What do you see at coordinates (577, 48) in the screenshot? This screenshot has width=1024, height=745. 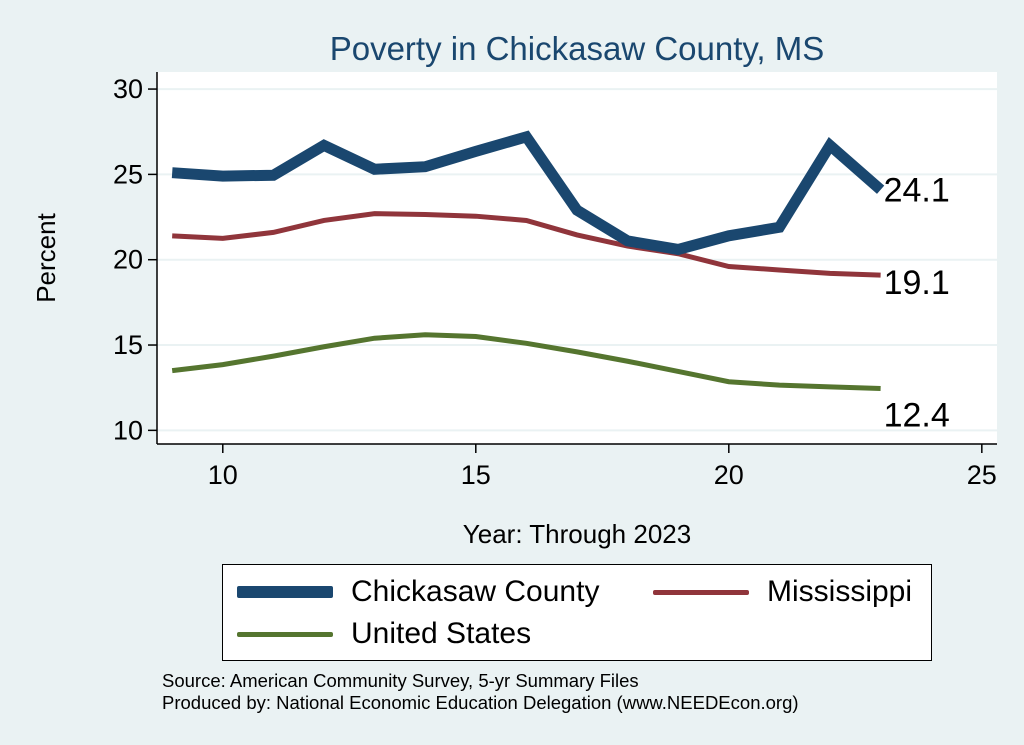 I see `chart-title: Poverty in Chickasaw County, MS` at bounding box center [577, 48].